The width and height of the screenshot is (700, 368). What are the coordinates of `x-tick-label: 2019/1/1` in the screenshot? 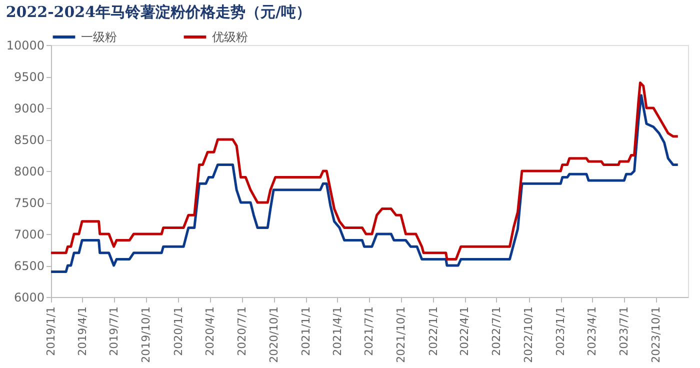 It's located at (51, 331).